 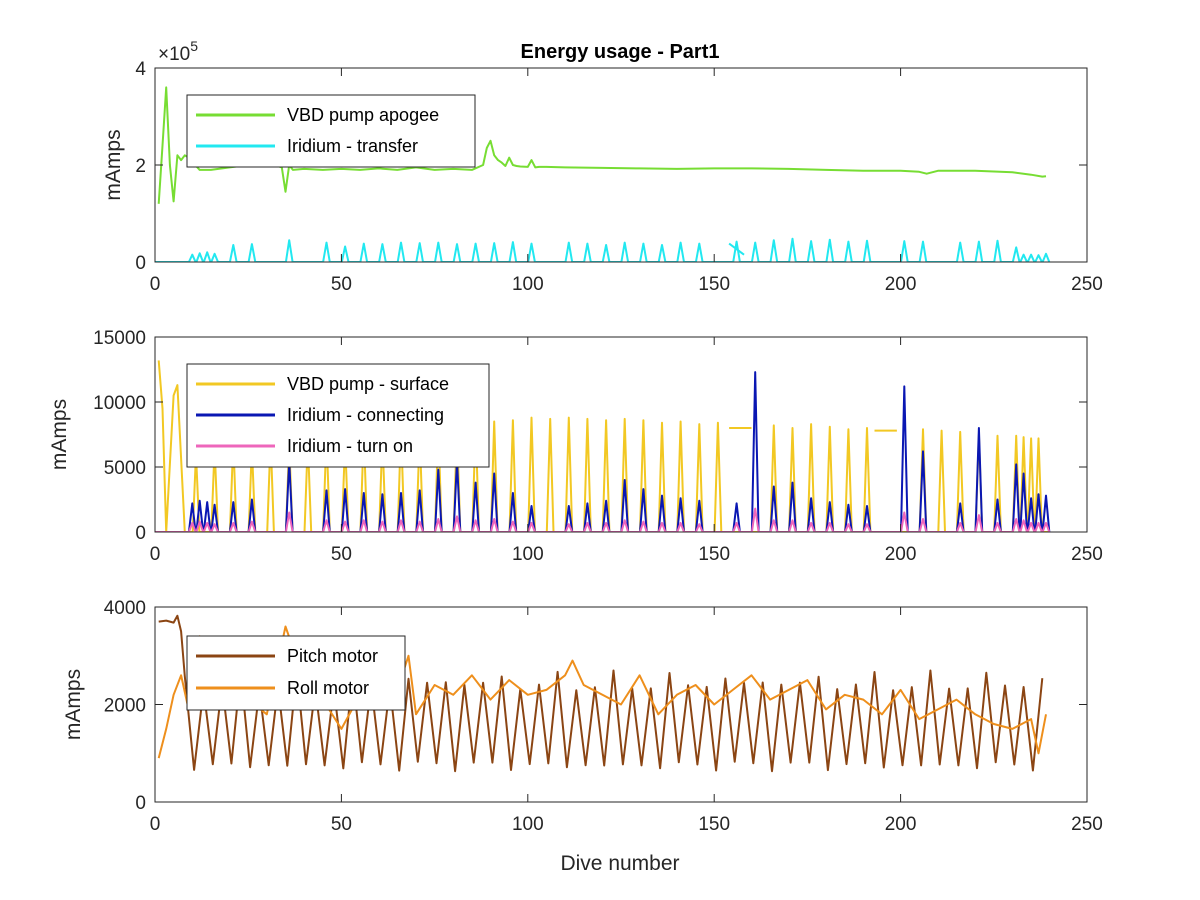 I want to click on middle-plot-lines, so click(x=603, y=446).